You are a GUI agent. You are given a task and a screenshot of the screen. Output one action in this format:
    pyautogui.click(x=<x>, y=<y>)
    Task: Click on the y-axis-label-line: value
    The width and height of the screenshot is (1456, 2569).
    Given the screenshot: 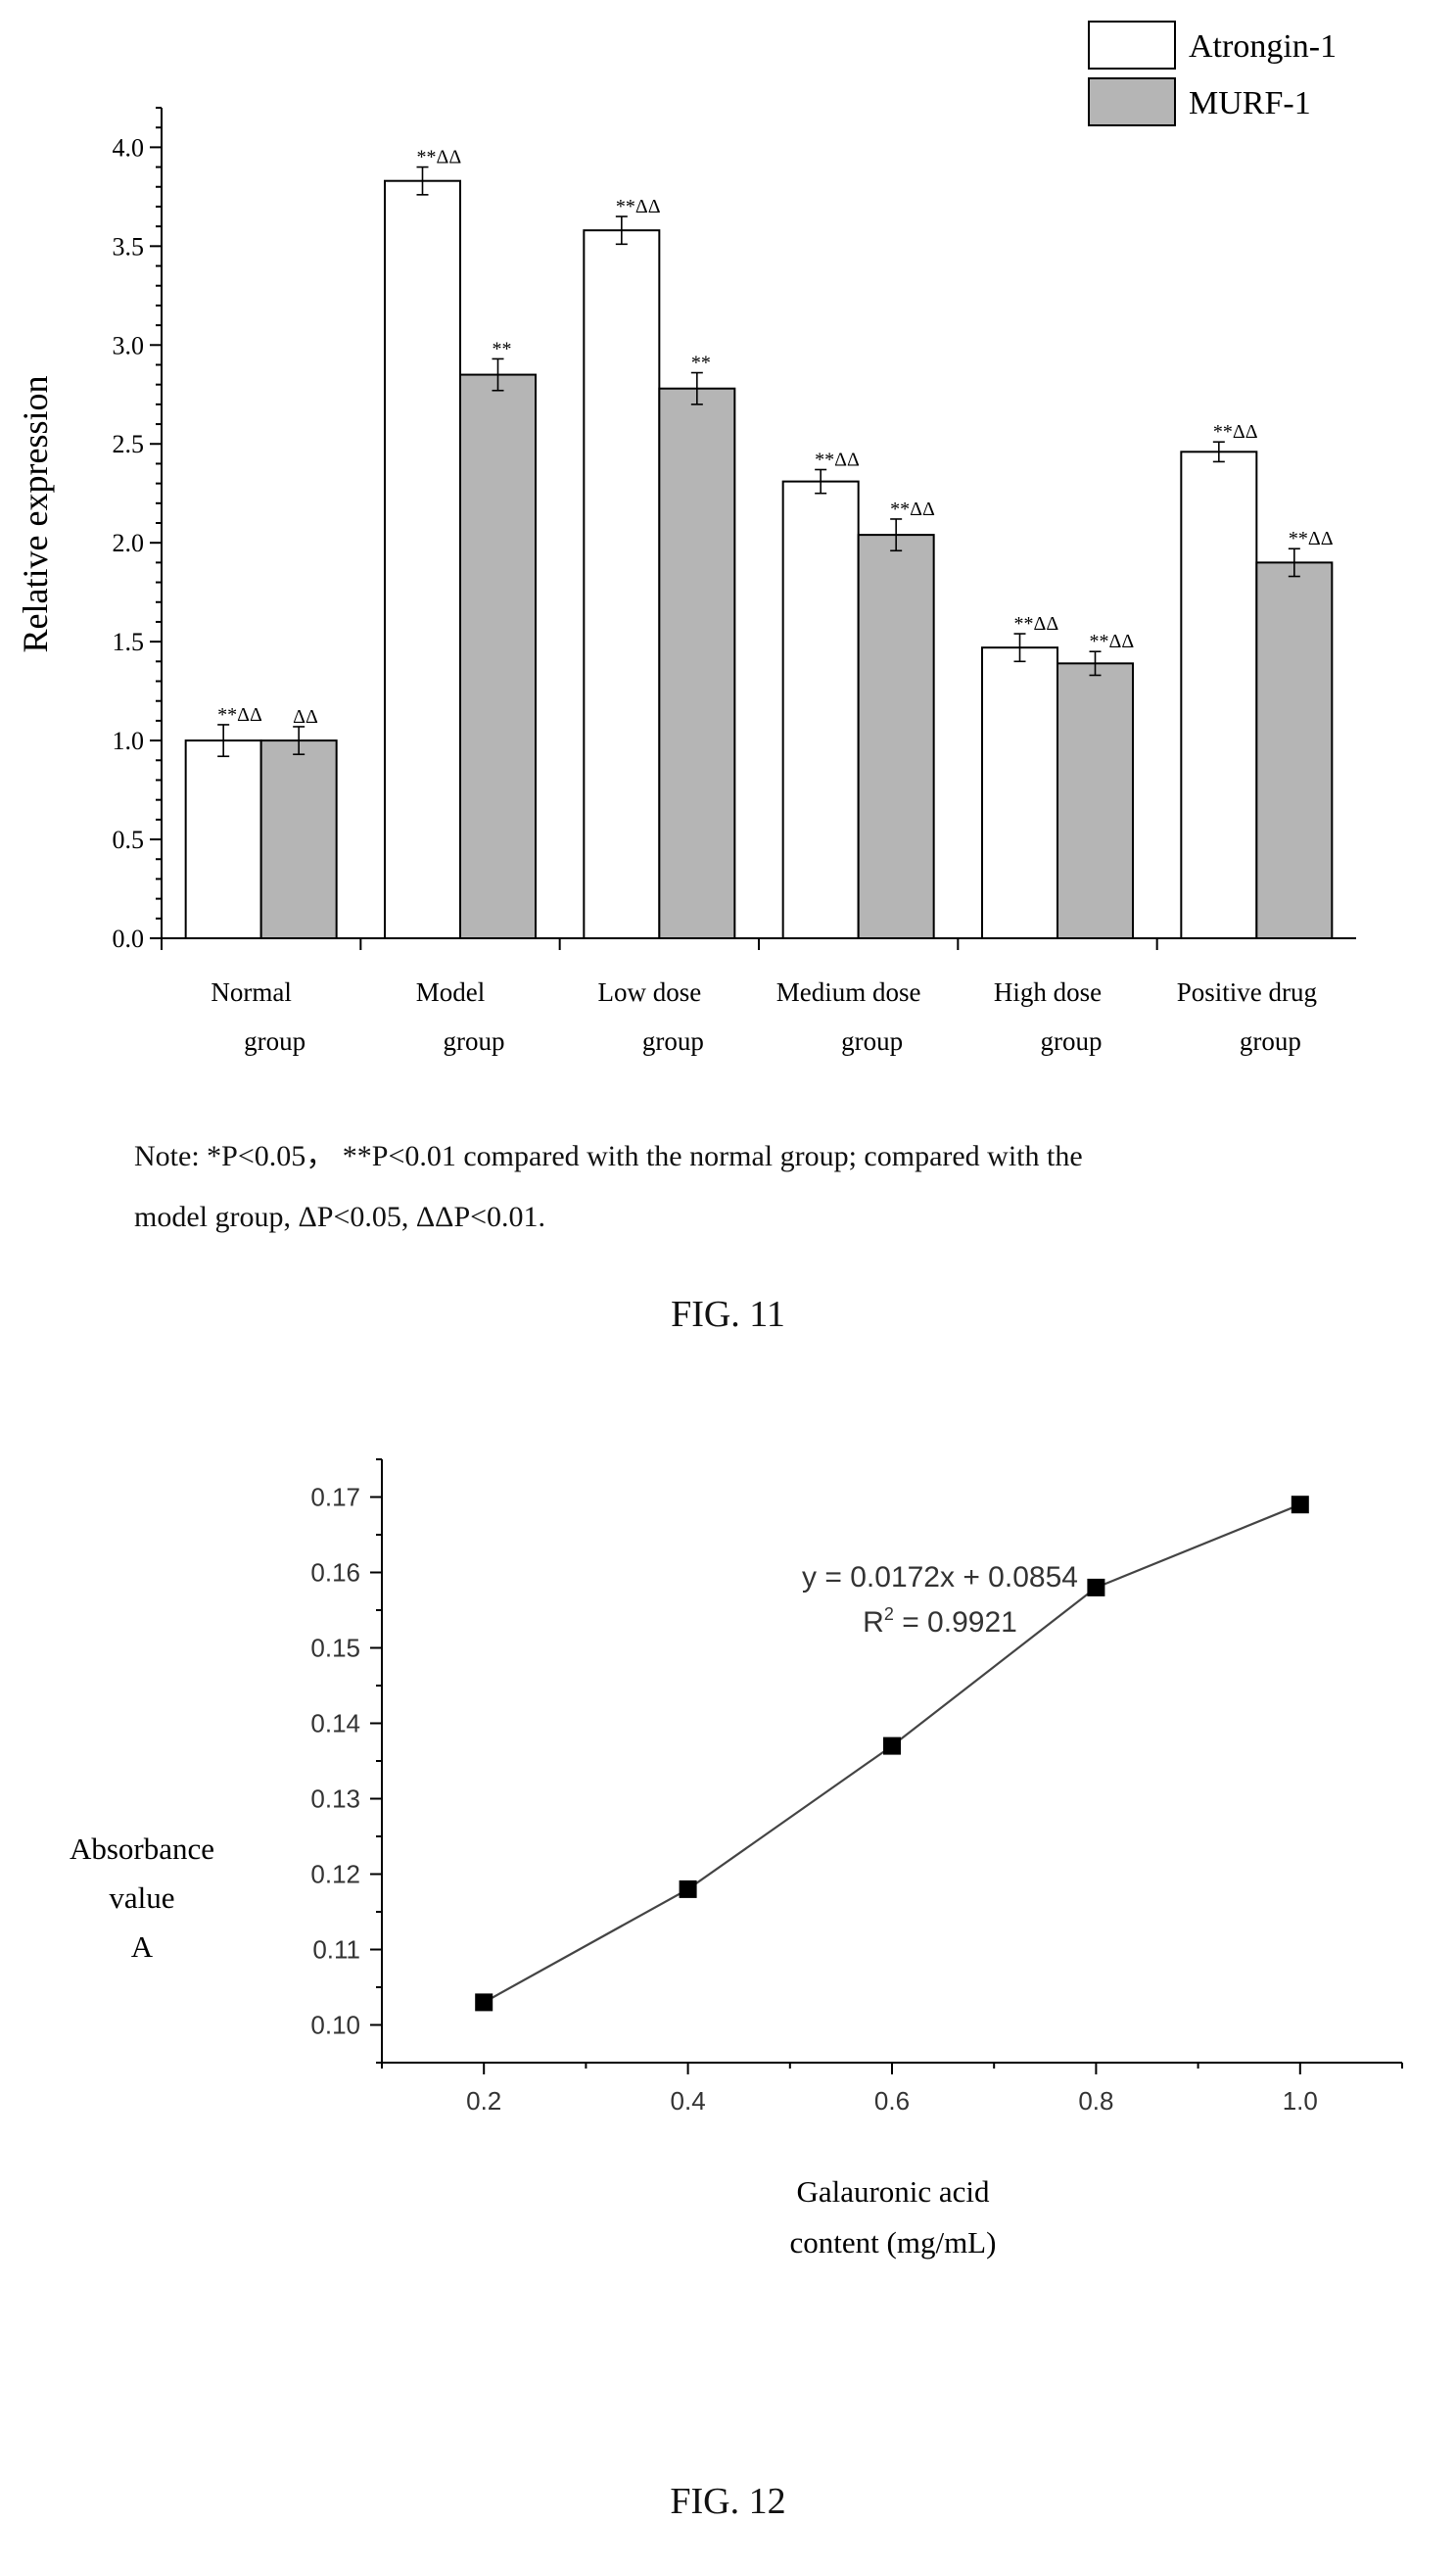 What is the action you would take?
    pyautogui.click(x=141, y=1898)
    